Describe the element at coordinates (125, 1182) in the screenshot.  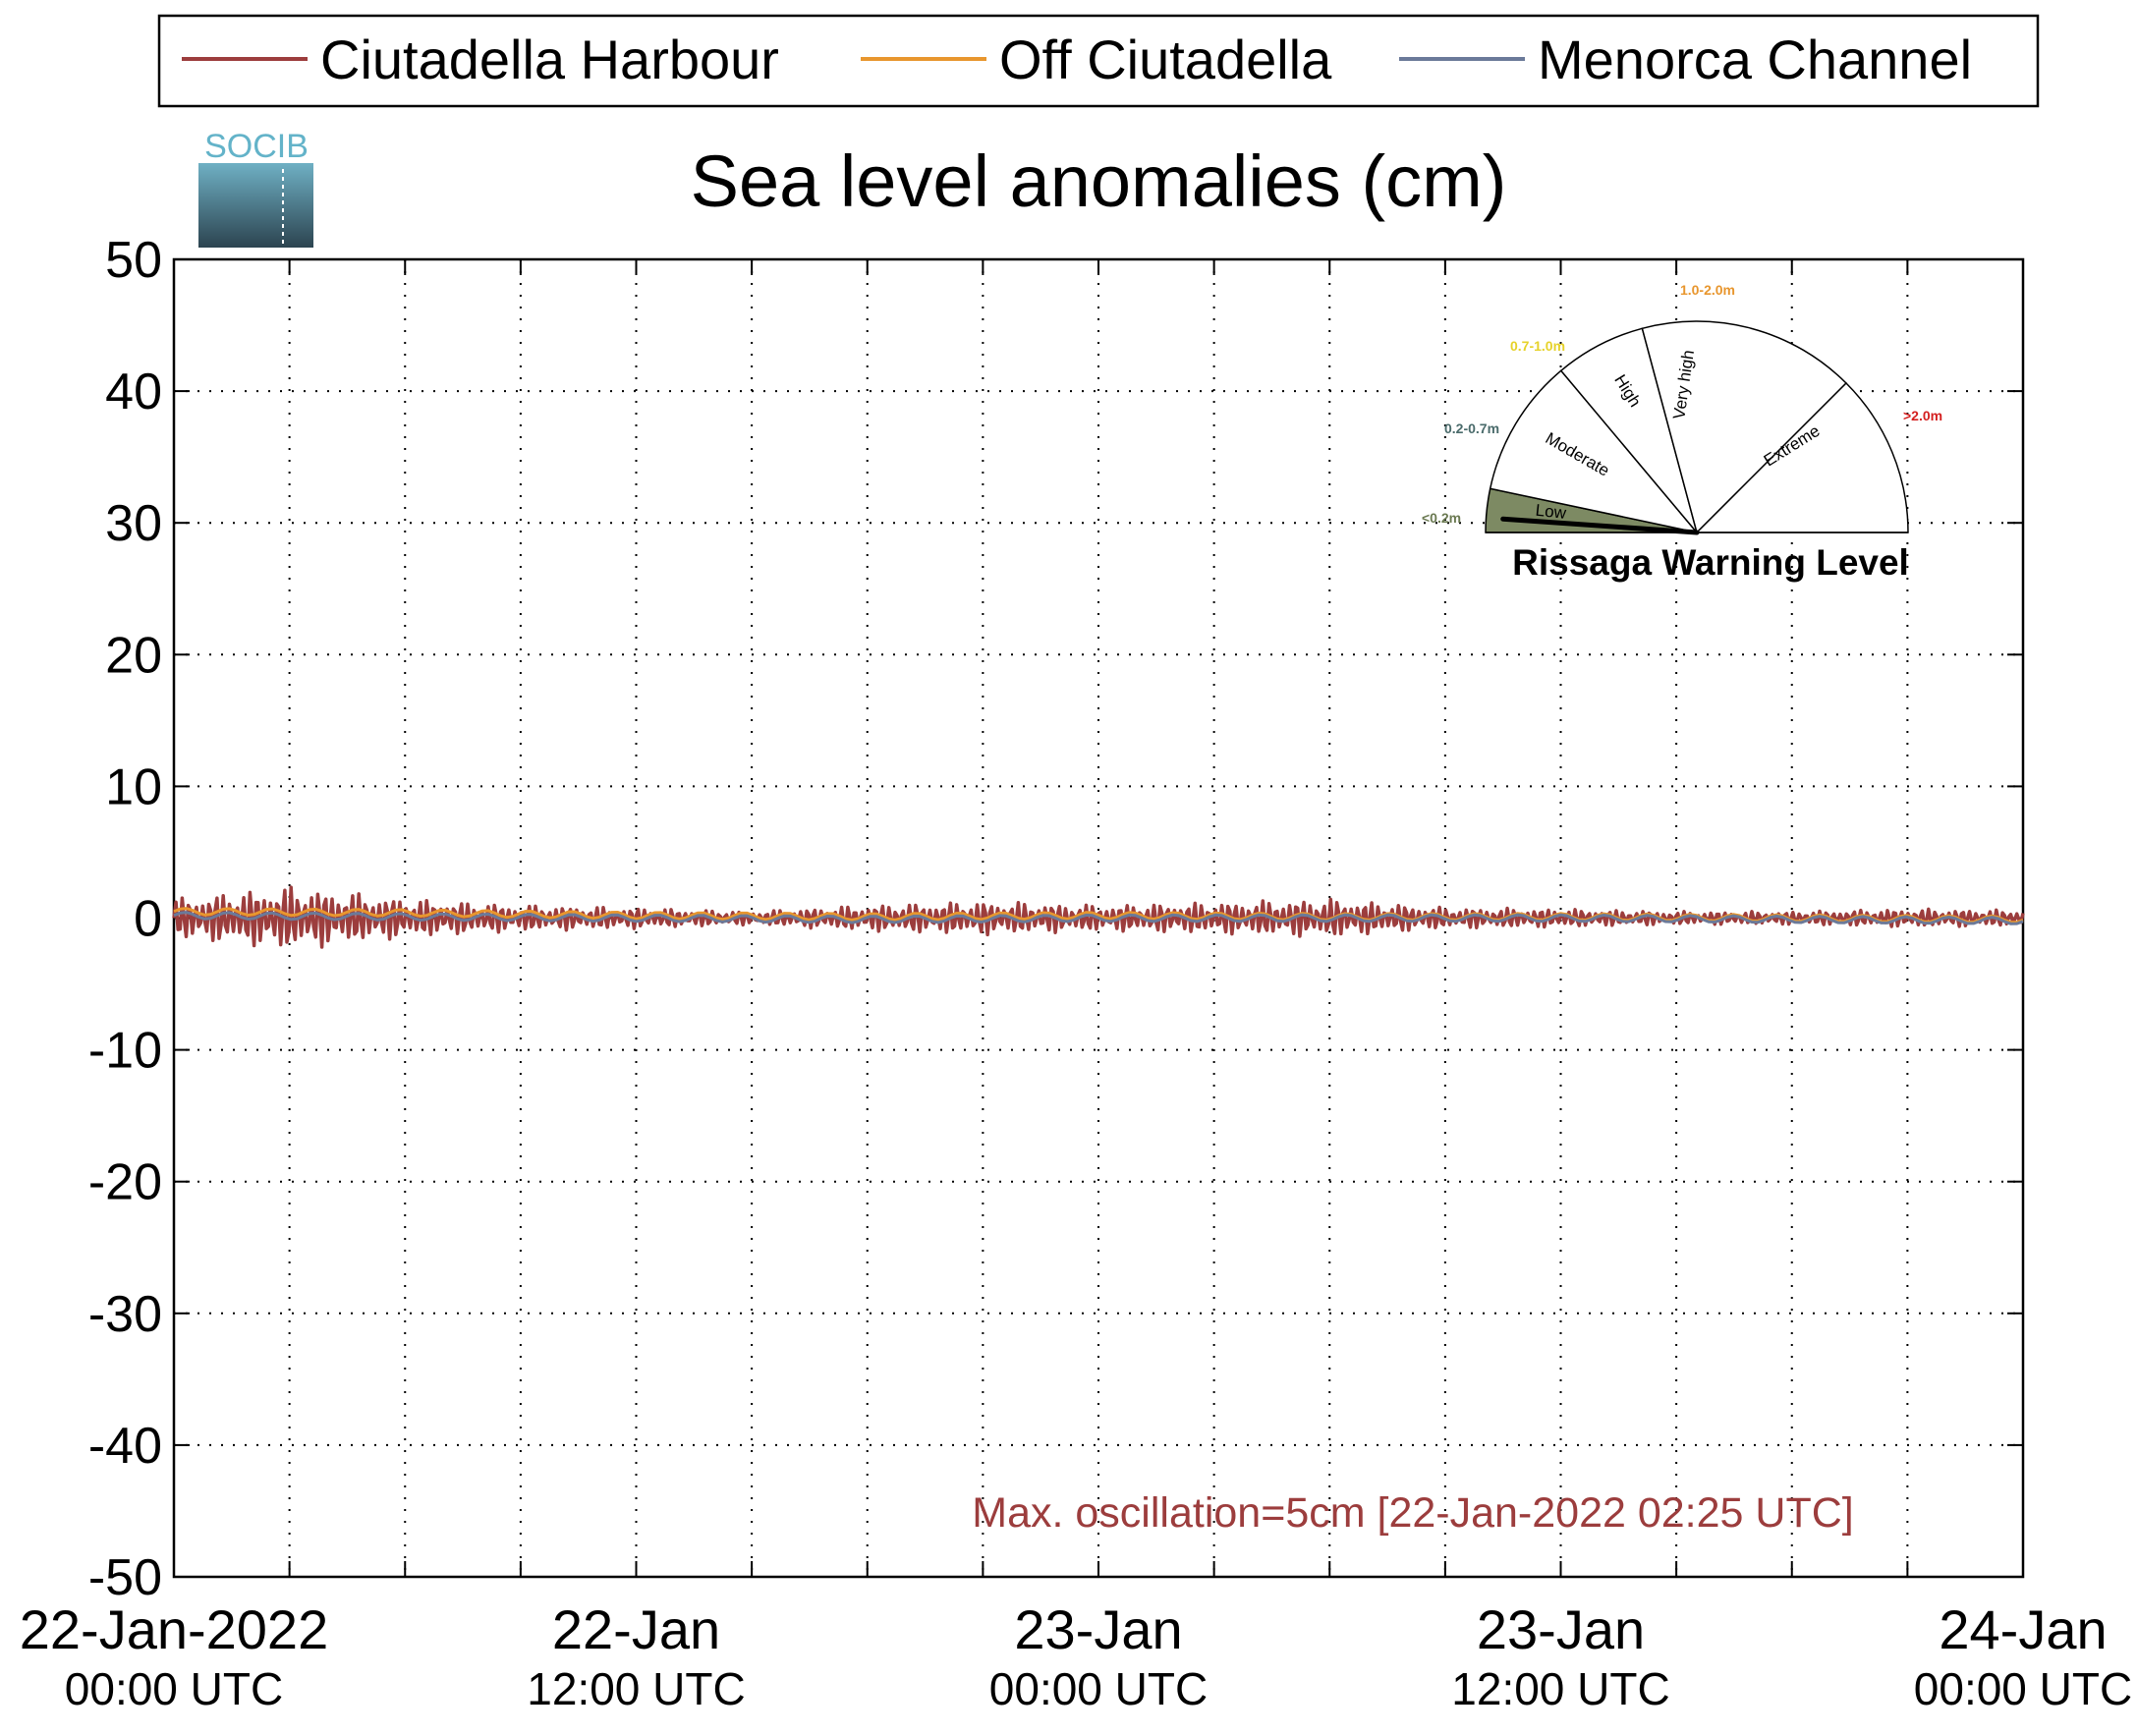
I see `y-tick-label: -20` at that location.